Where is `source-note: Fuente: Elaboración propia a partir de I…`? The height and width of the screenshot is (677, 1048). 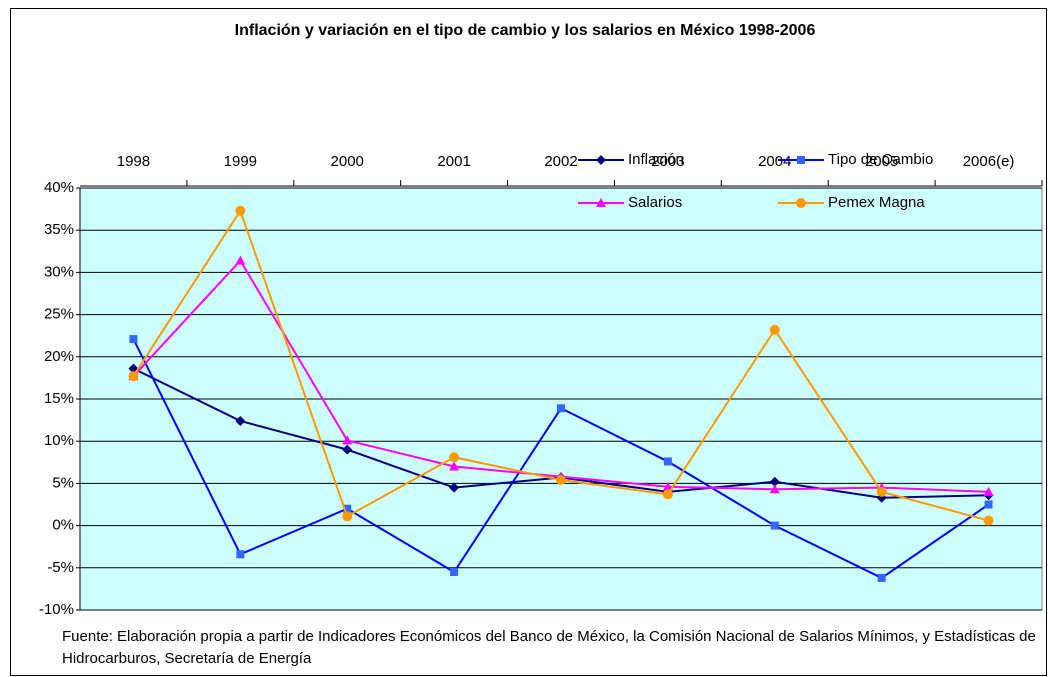
source-note: Fuente: Elaboración propia a partir de I… is located at coordinates (549, 647).